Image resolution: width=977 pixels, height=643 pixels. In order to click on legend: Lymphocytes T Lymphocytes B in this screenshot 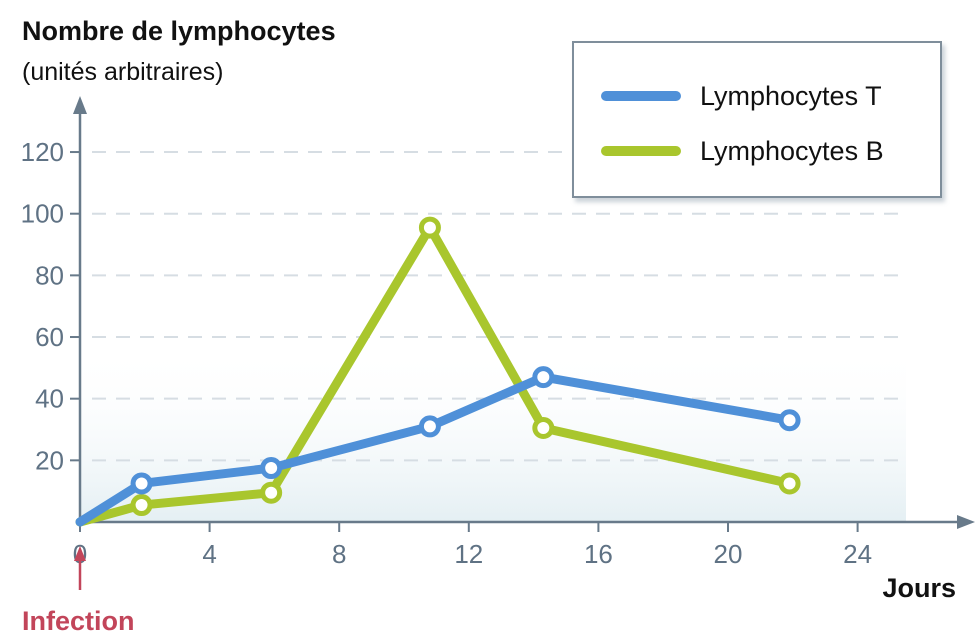, I will do `click(757, 119)`.